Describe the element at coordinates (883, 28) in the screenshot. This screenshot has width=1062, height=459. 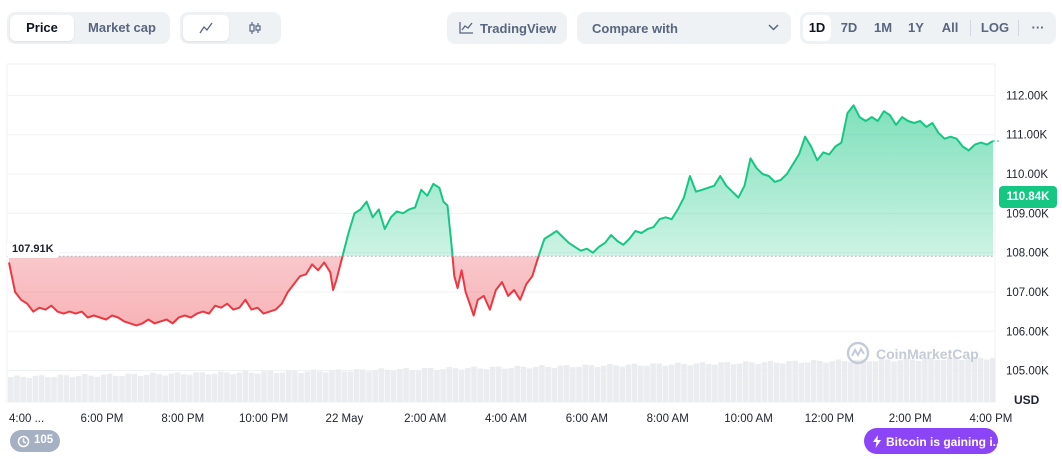
I see `range-1m: 1M` at that location.